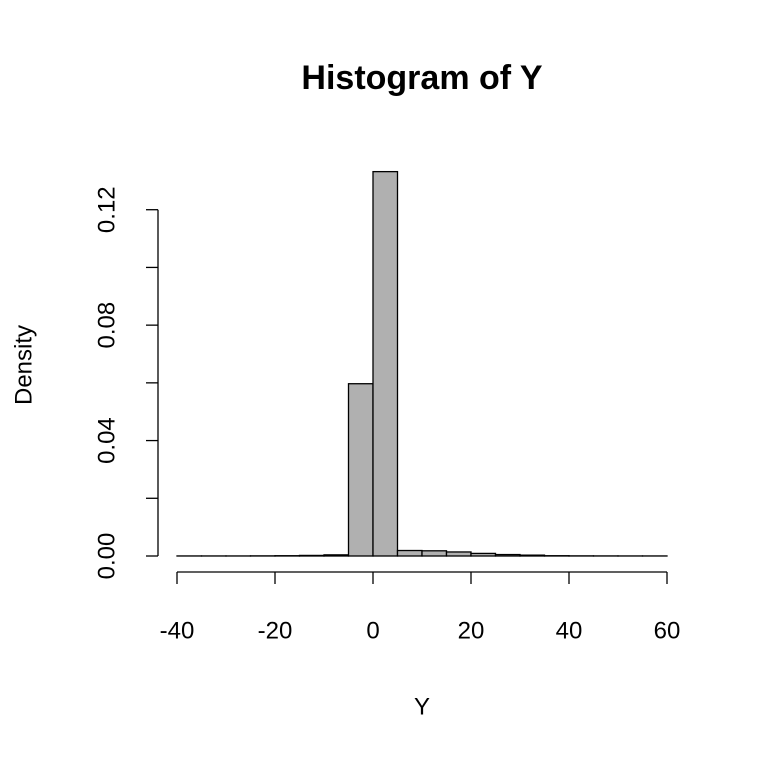  I want to click on x-tick-label: -40, so click(177, 630).